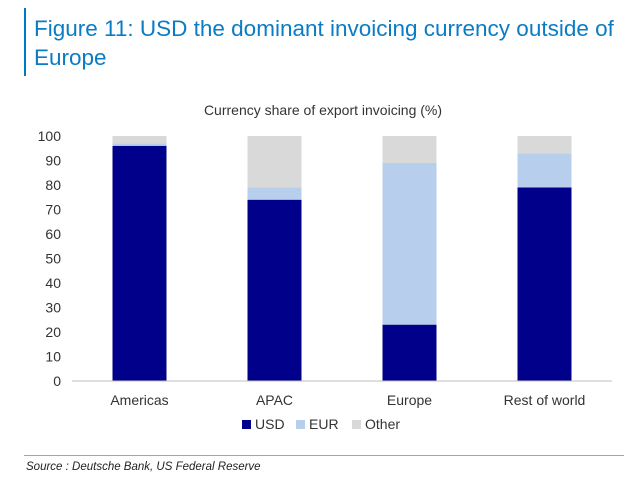  Describe the element at coordinates (53, 308) in the screenshot. I see `y-tick-label: 30` at that location.